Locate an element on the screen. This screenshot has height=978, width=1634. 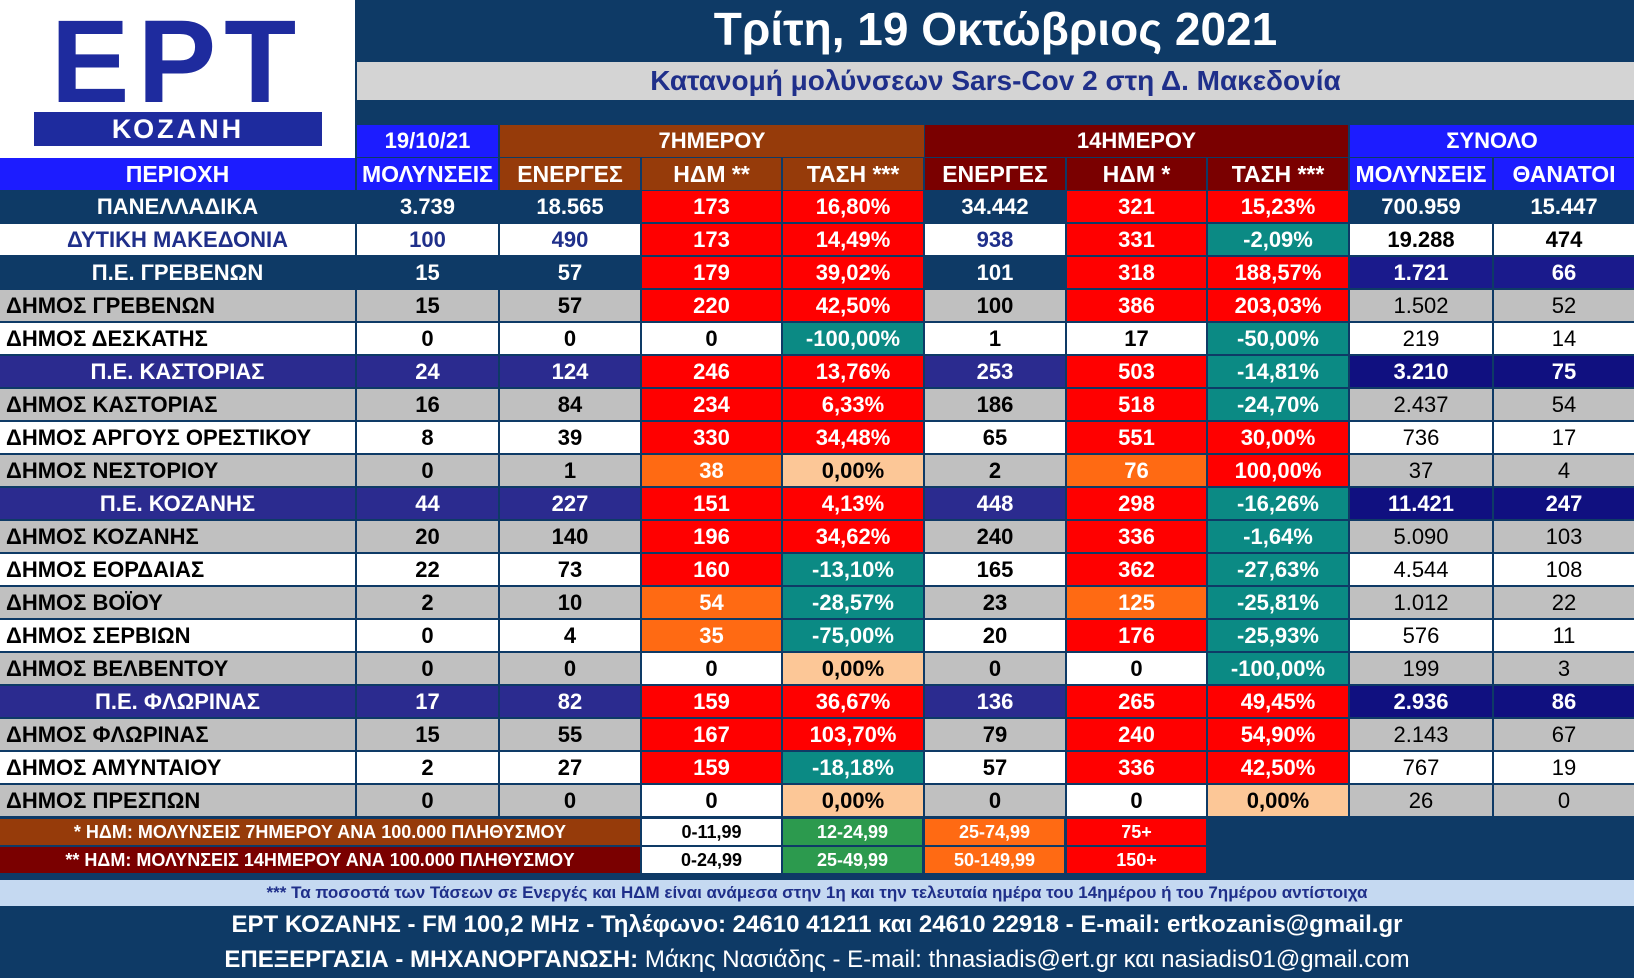
table-cell: 234 is located at coordinates (711, 404).